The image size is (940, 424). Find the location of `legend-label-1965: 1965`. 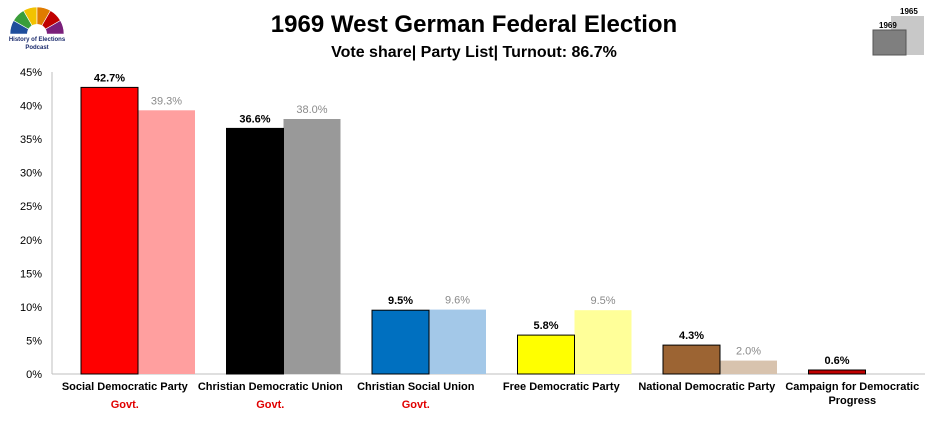

legend-label-1965: 1965 is located at coordinates (909, 11).